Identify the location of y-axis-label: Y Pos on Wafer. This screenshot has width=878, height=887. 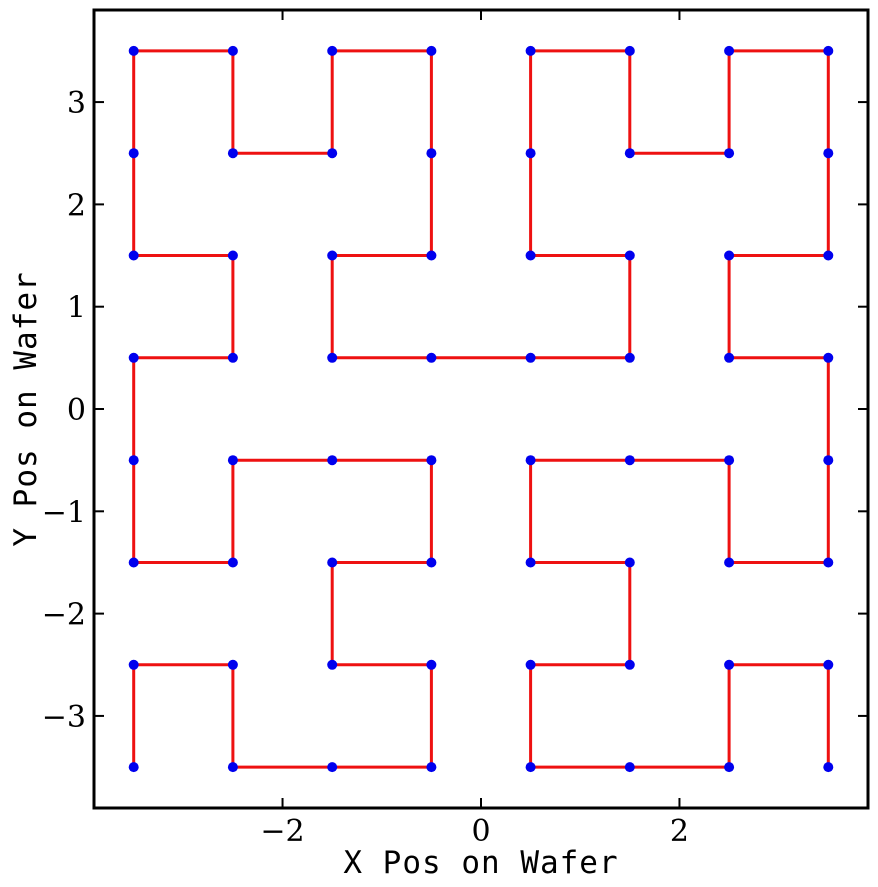
(26, 408).